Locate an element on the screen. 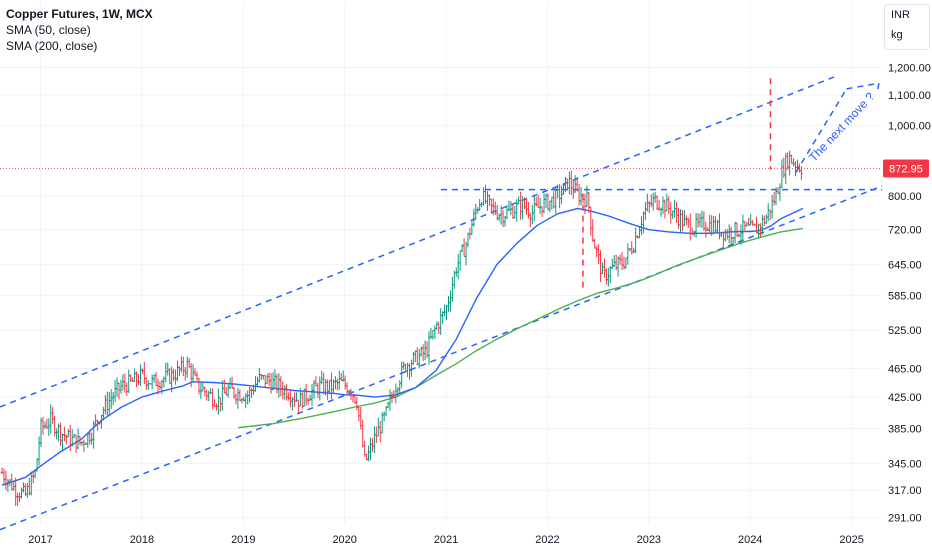  x-tick-label: 2025 is located at coordinates (851, 540).